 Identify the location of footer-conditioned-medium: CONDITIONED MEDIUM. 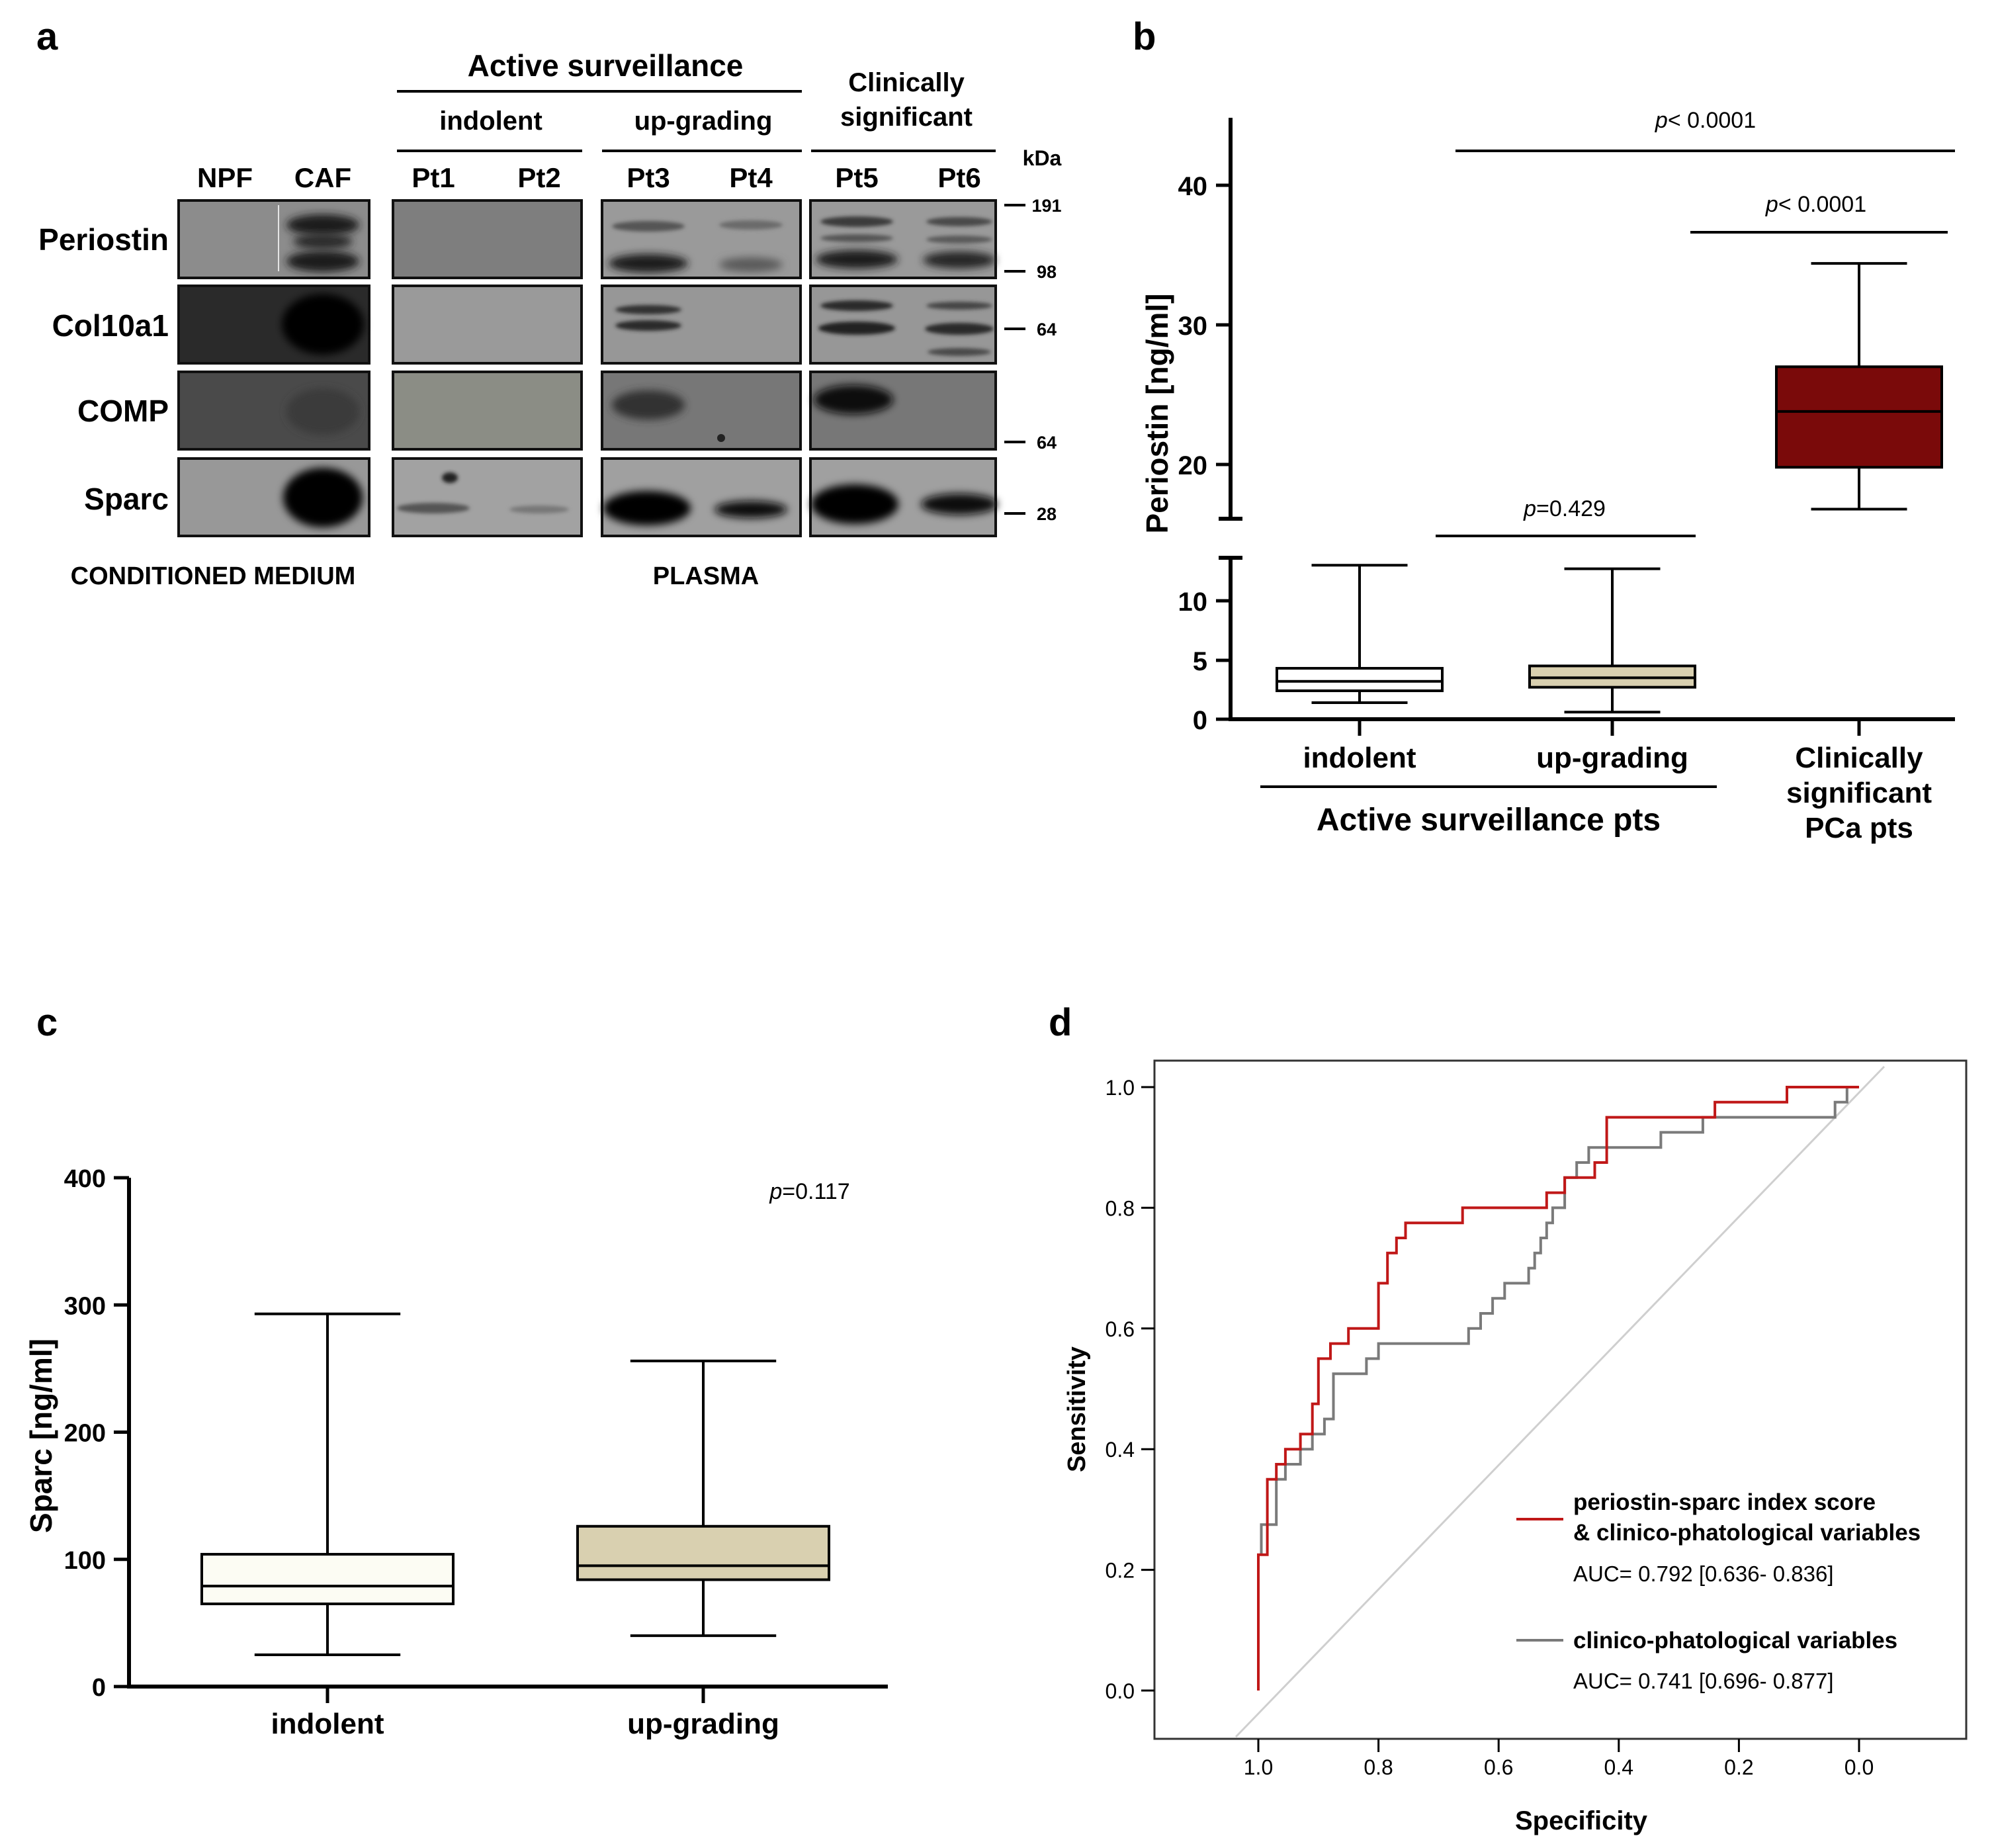
(213, 576).